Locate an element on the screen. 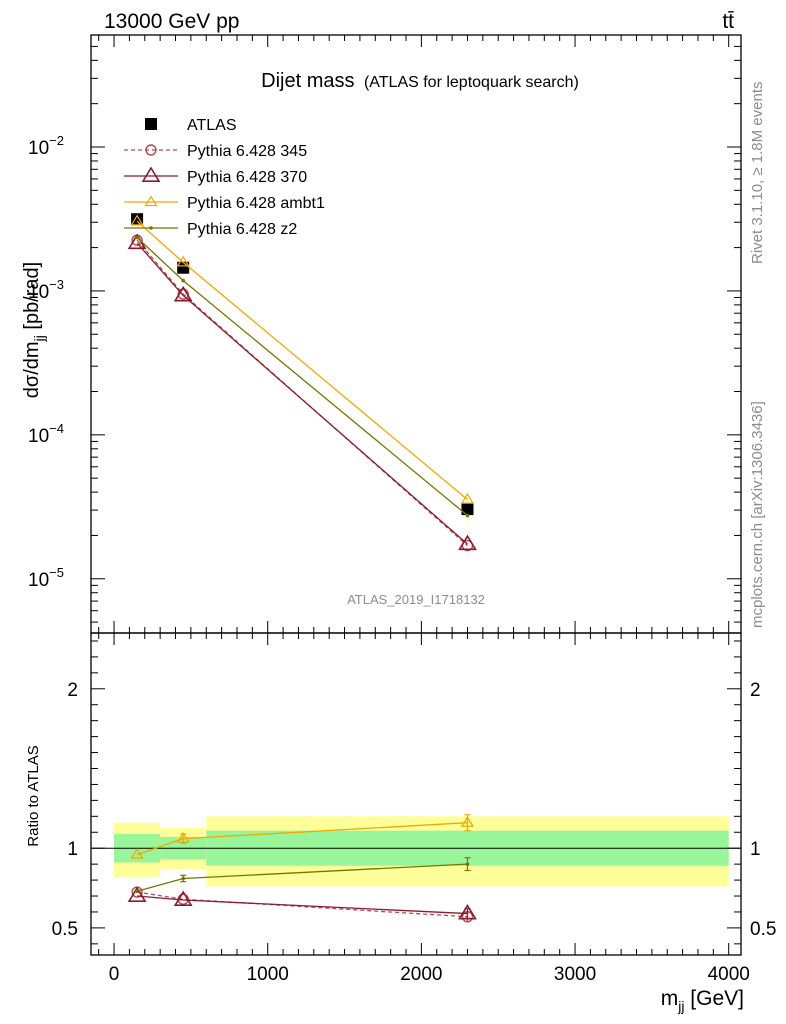 The image size is (786, 1024). ratio-series-pythia-6.428-ambt1 is located at coordinates (302, 836).